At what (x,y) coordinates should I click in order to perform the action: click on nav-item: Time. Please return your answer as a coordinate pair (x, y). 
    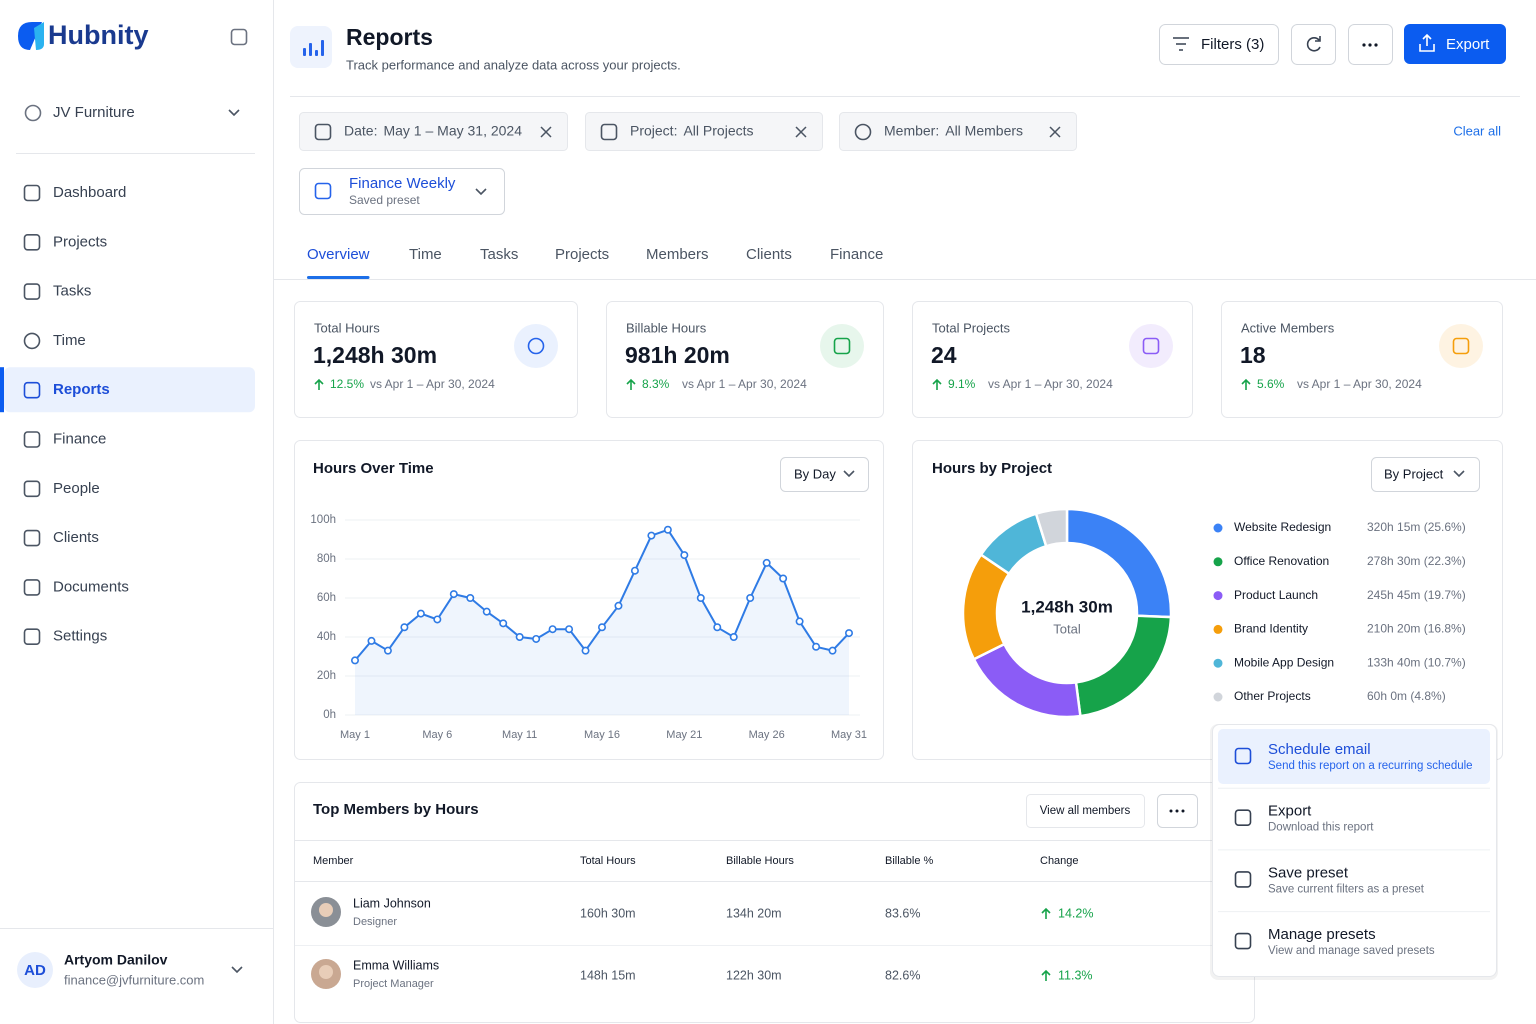
    Looking at the image, I should click on (69, 340).